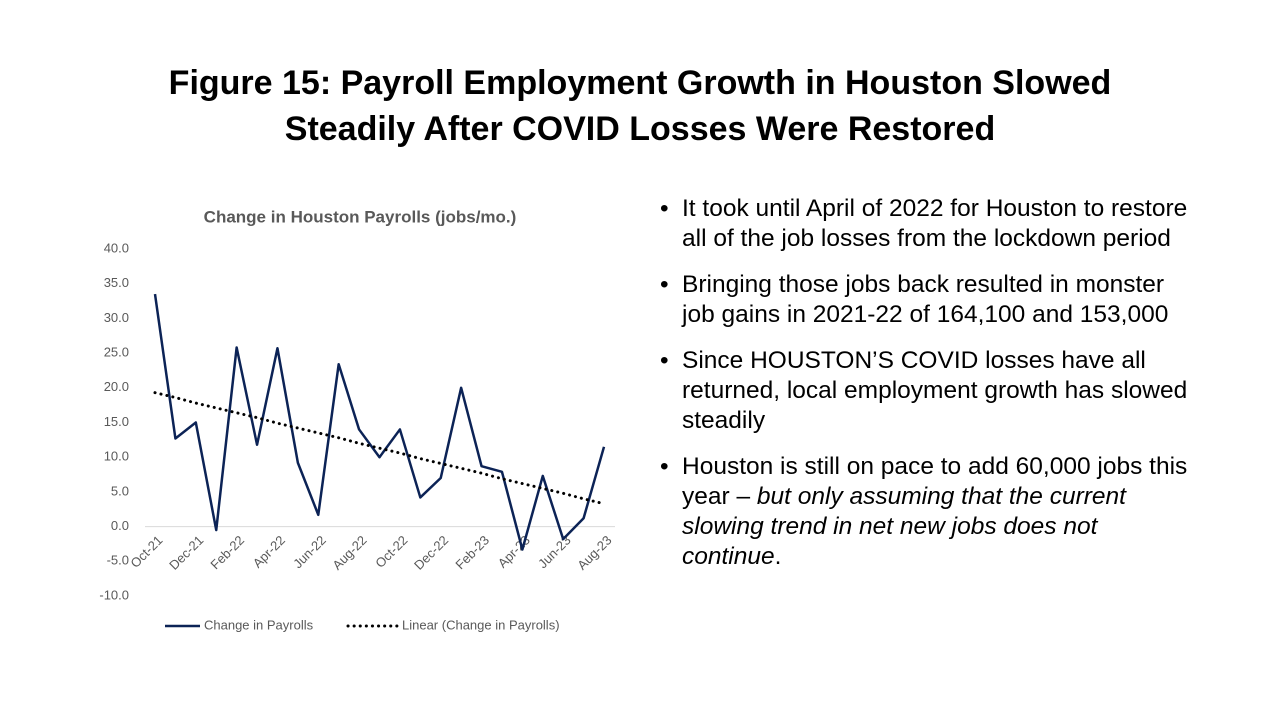 The height and width of the screenshot is (720, 1280). I want to click on legend-item: Change in Payrolls, so click(239, 624).